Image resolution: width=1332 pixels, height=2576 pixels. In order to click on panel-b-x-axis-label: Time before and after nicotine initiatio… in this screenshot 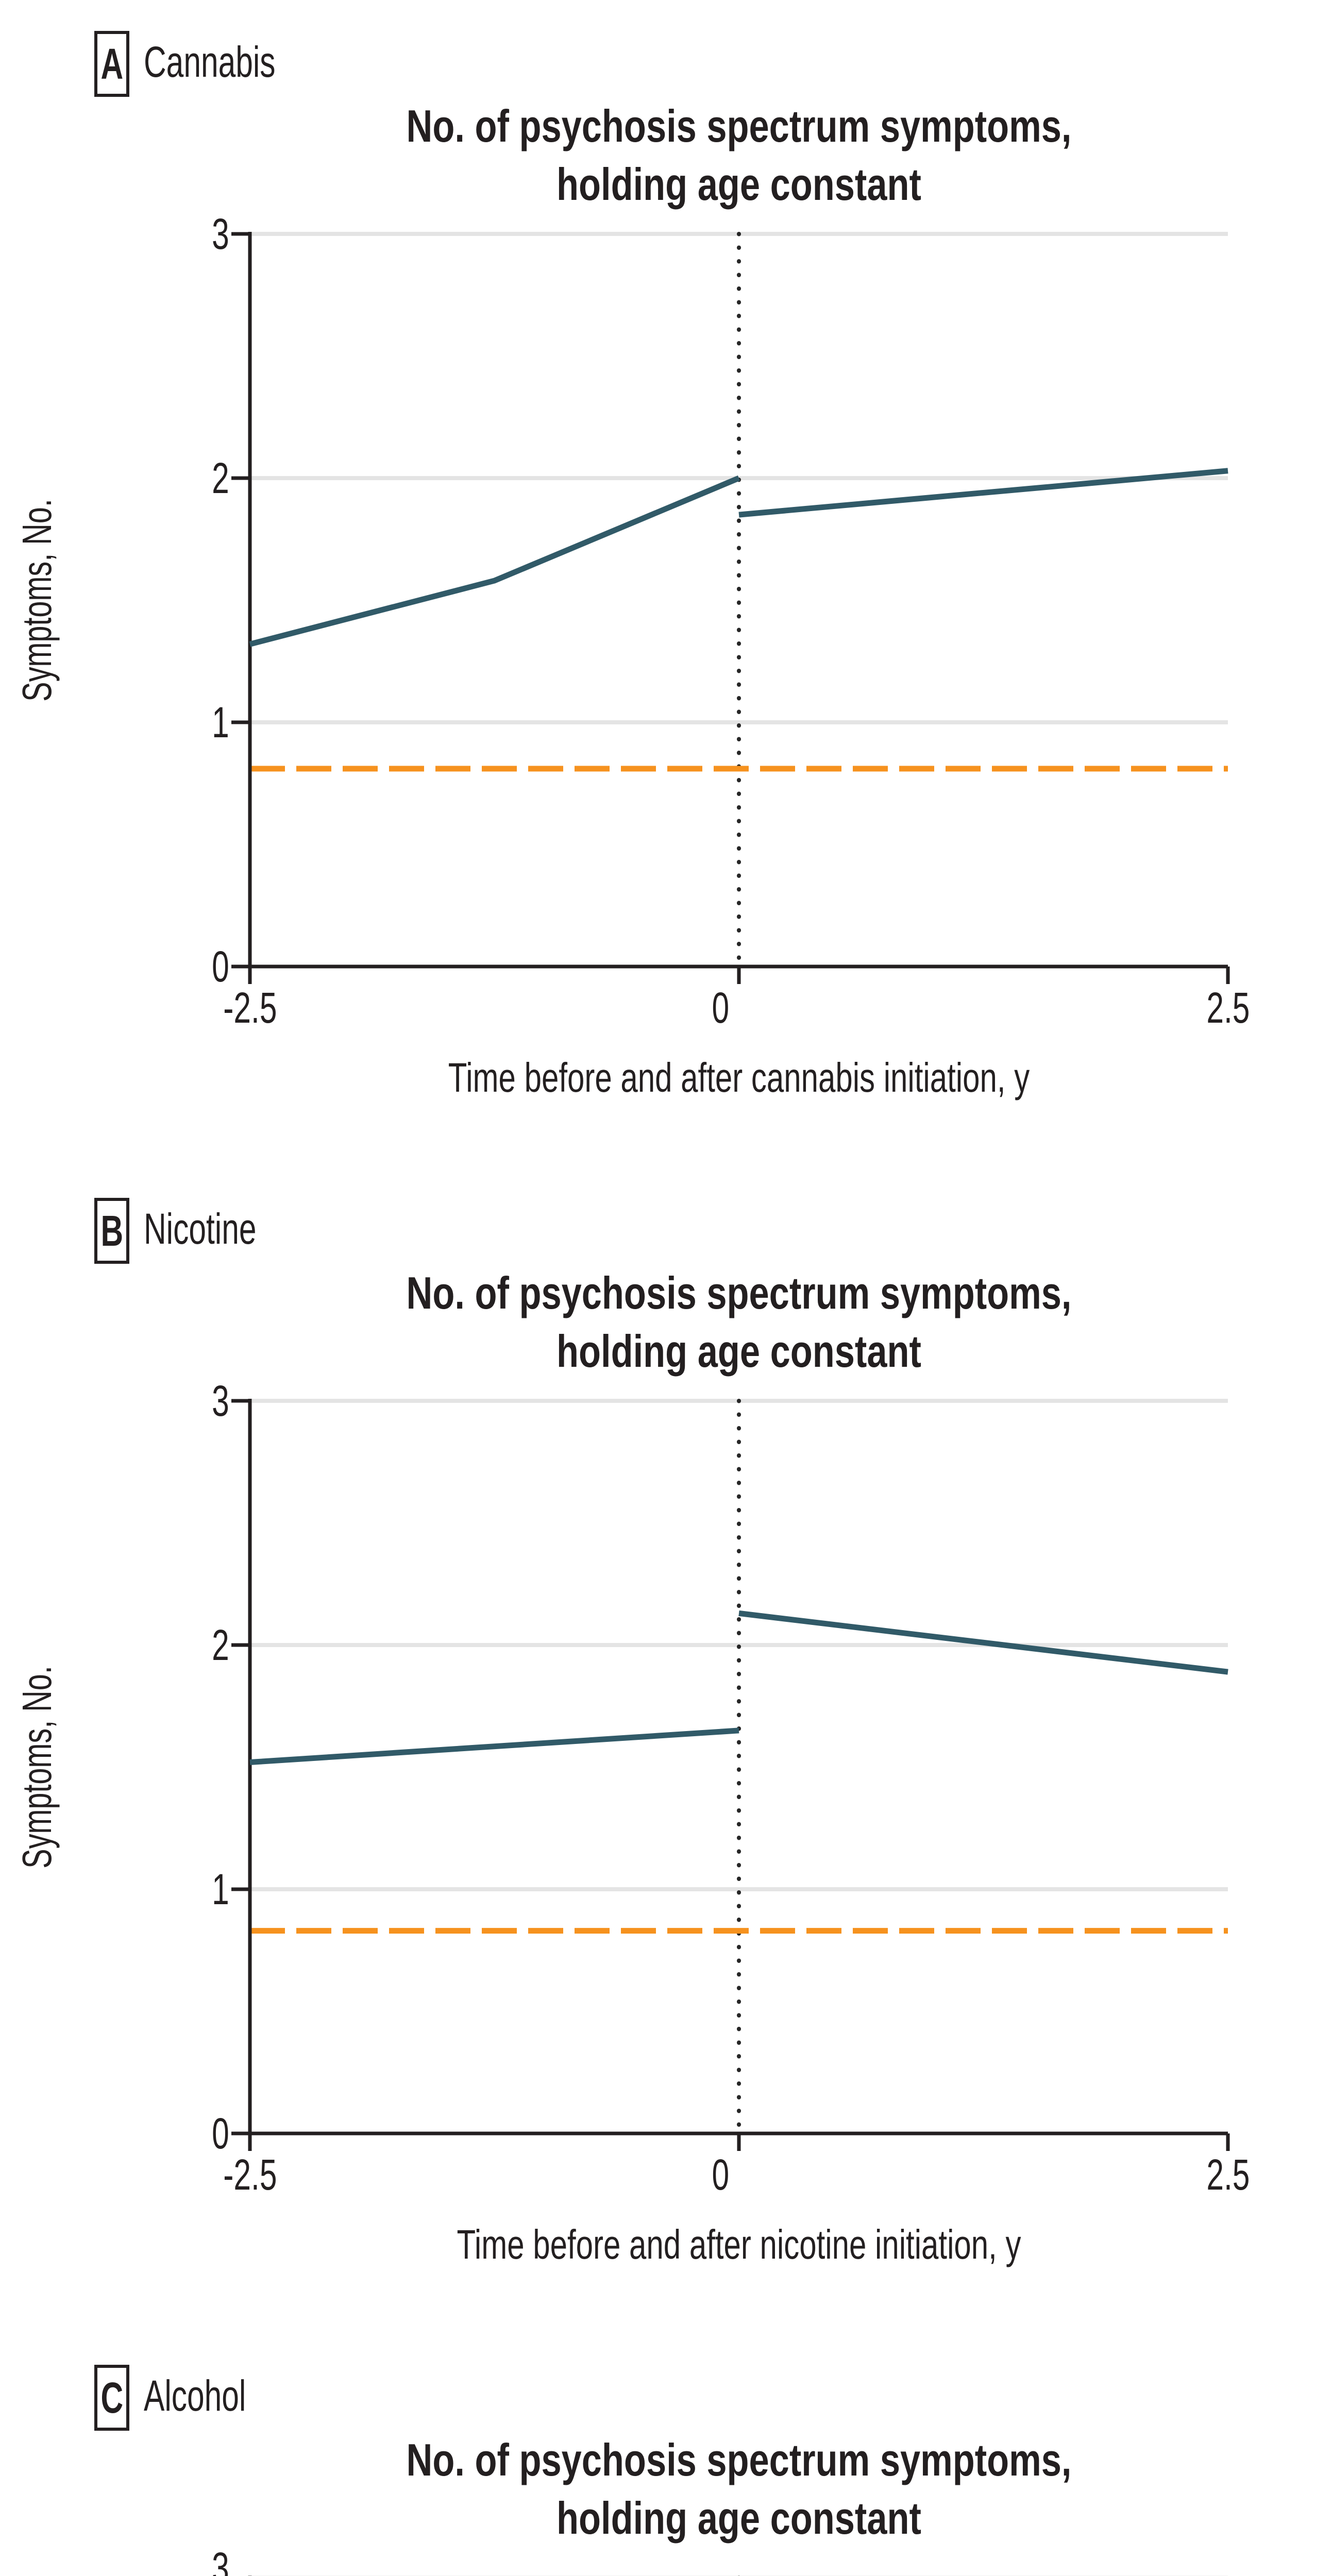, I will do `click(739, 2244)`.